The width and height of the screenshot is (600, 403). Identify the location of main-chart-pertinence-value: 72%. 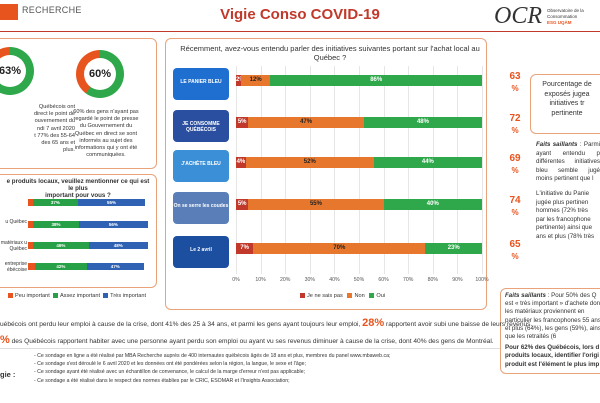
(515, 125).